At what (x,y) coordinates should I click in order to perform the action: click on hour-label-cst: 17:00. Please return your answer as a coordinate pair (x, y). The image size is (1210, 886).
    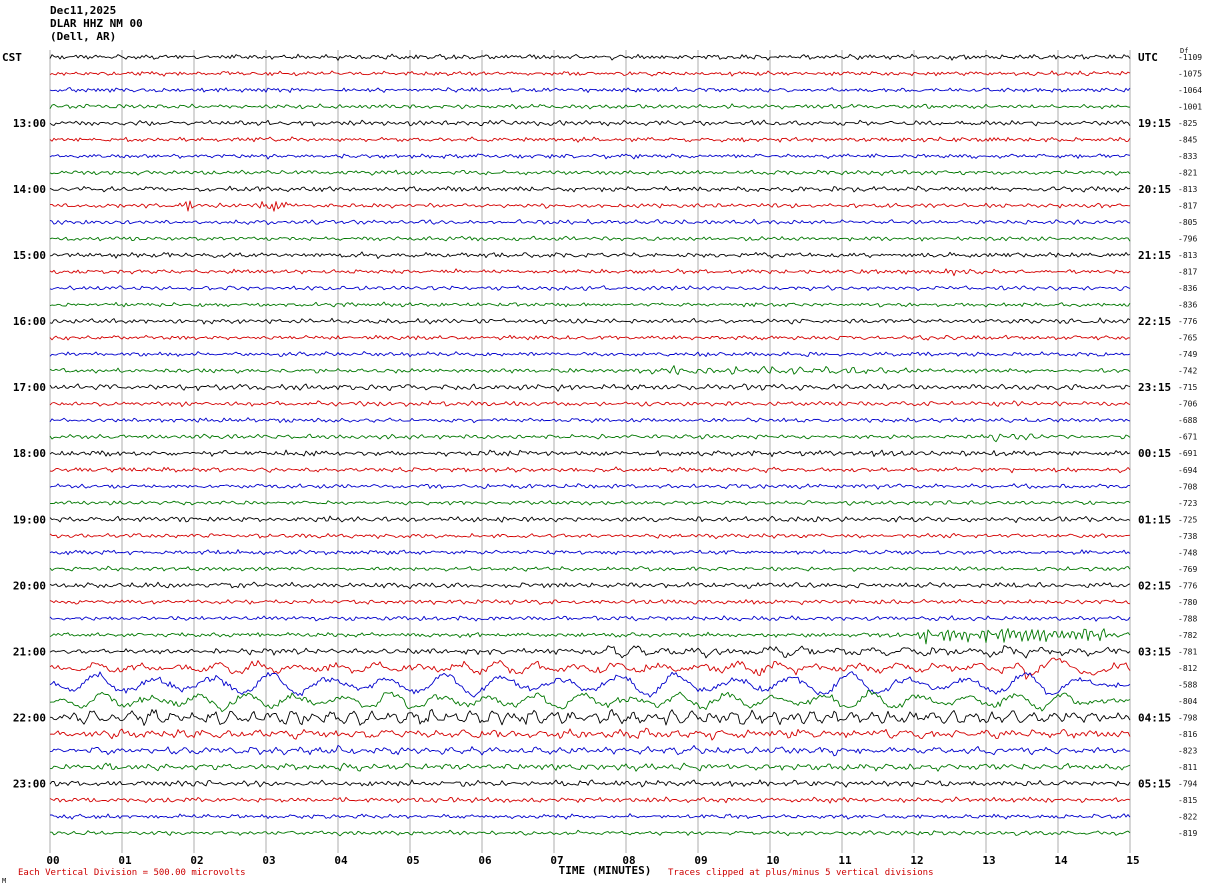
    Looking at the image, I should click on (29, 387).